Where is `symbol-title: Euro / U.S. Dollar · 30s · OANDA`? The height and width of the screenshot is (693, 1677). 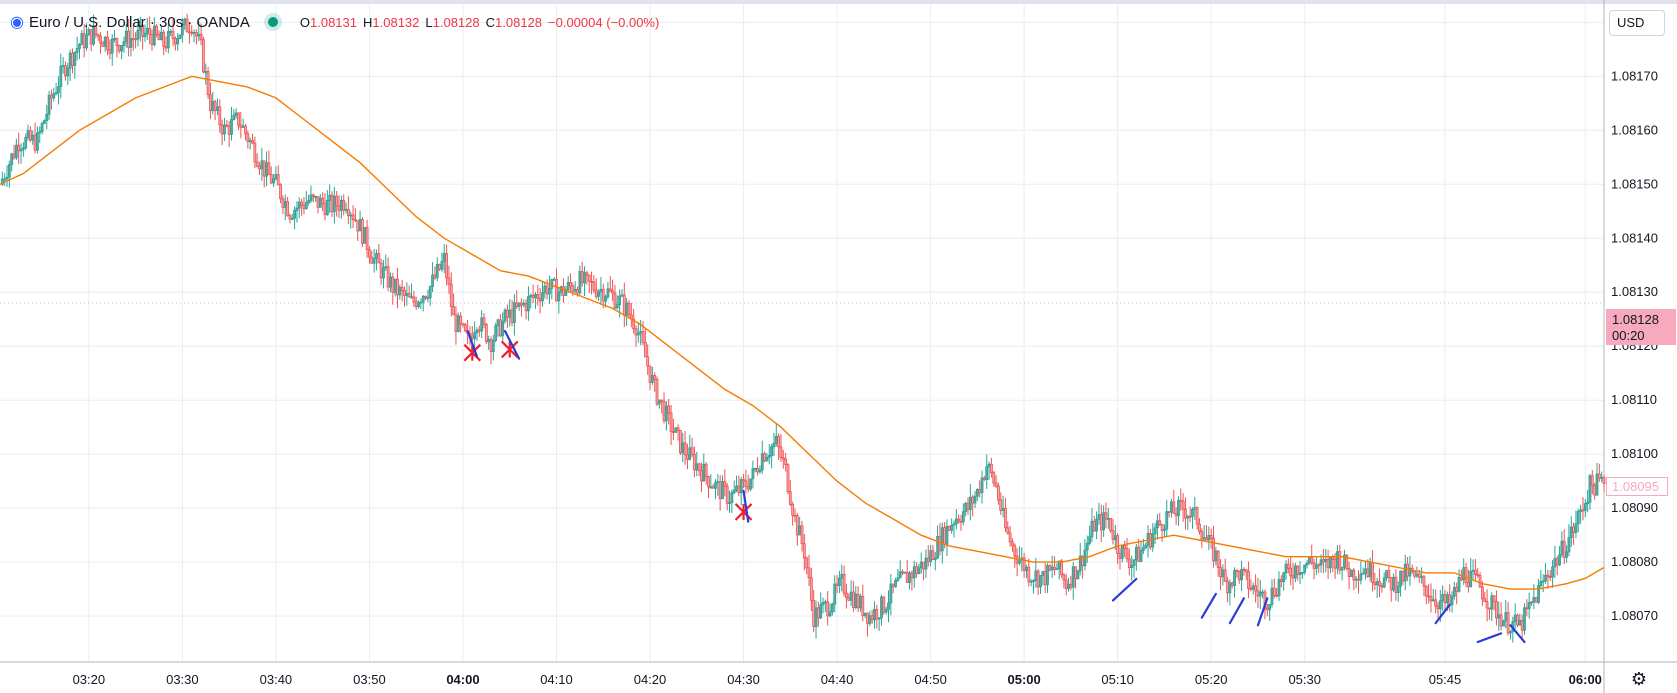 symbol-title: Euro / U.S. Dollar · 30s · OANDA is located at coordinates (139, 22).